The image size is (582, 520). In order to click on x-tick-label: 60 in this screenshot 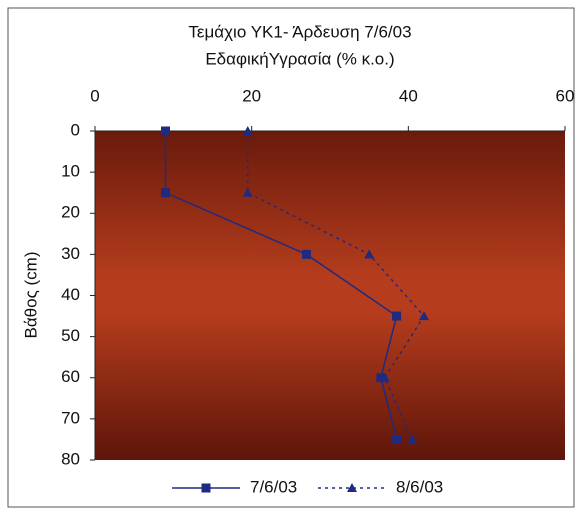, I will do `click(565, 95)`.